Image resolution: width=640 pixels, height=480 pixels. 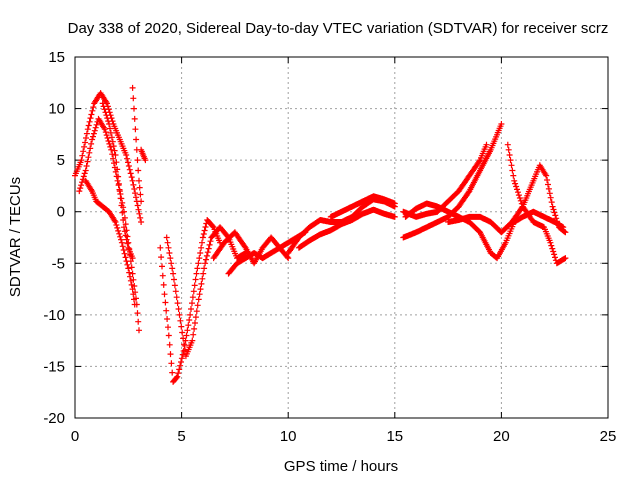 What do you see at coordinates (181, 436) in the screenshot?
I see `x-tick-label: 5` at bounding box center [181, 436].